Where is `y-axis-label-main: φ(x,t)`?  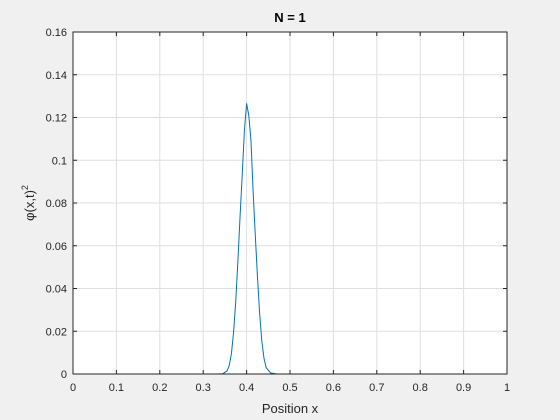 y-axis-label-main: φ(x,t) is located at coordinates (29, 205).